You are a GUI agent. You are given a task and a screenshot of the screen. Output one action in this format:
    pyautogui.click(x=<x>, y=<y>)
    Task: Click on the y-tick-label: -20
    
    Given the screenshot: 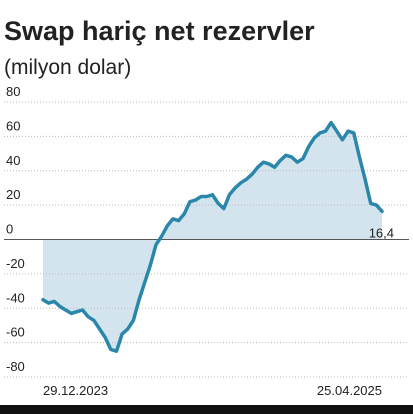 What is the action you would take?
    pyautogui.click(x=15, y=263)
    